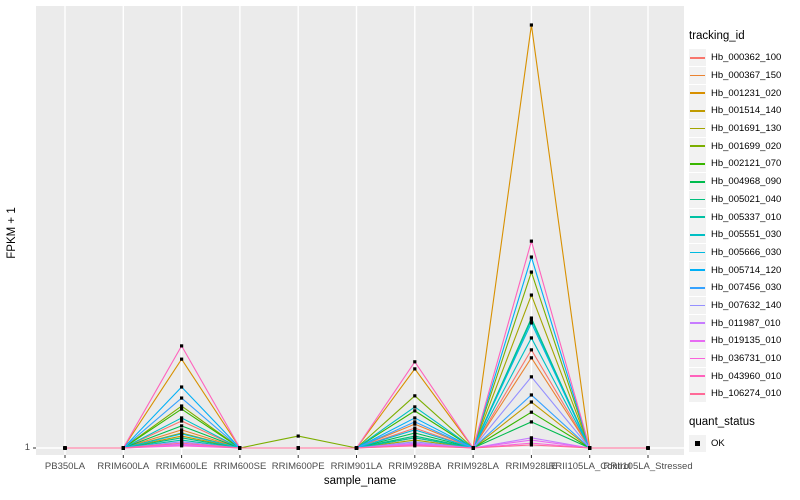 This screenshot has width=800, height=500. I want to click on legend-entry-Hb_007632_140: Hb_007632_140, so click(744, 305).